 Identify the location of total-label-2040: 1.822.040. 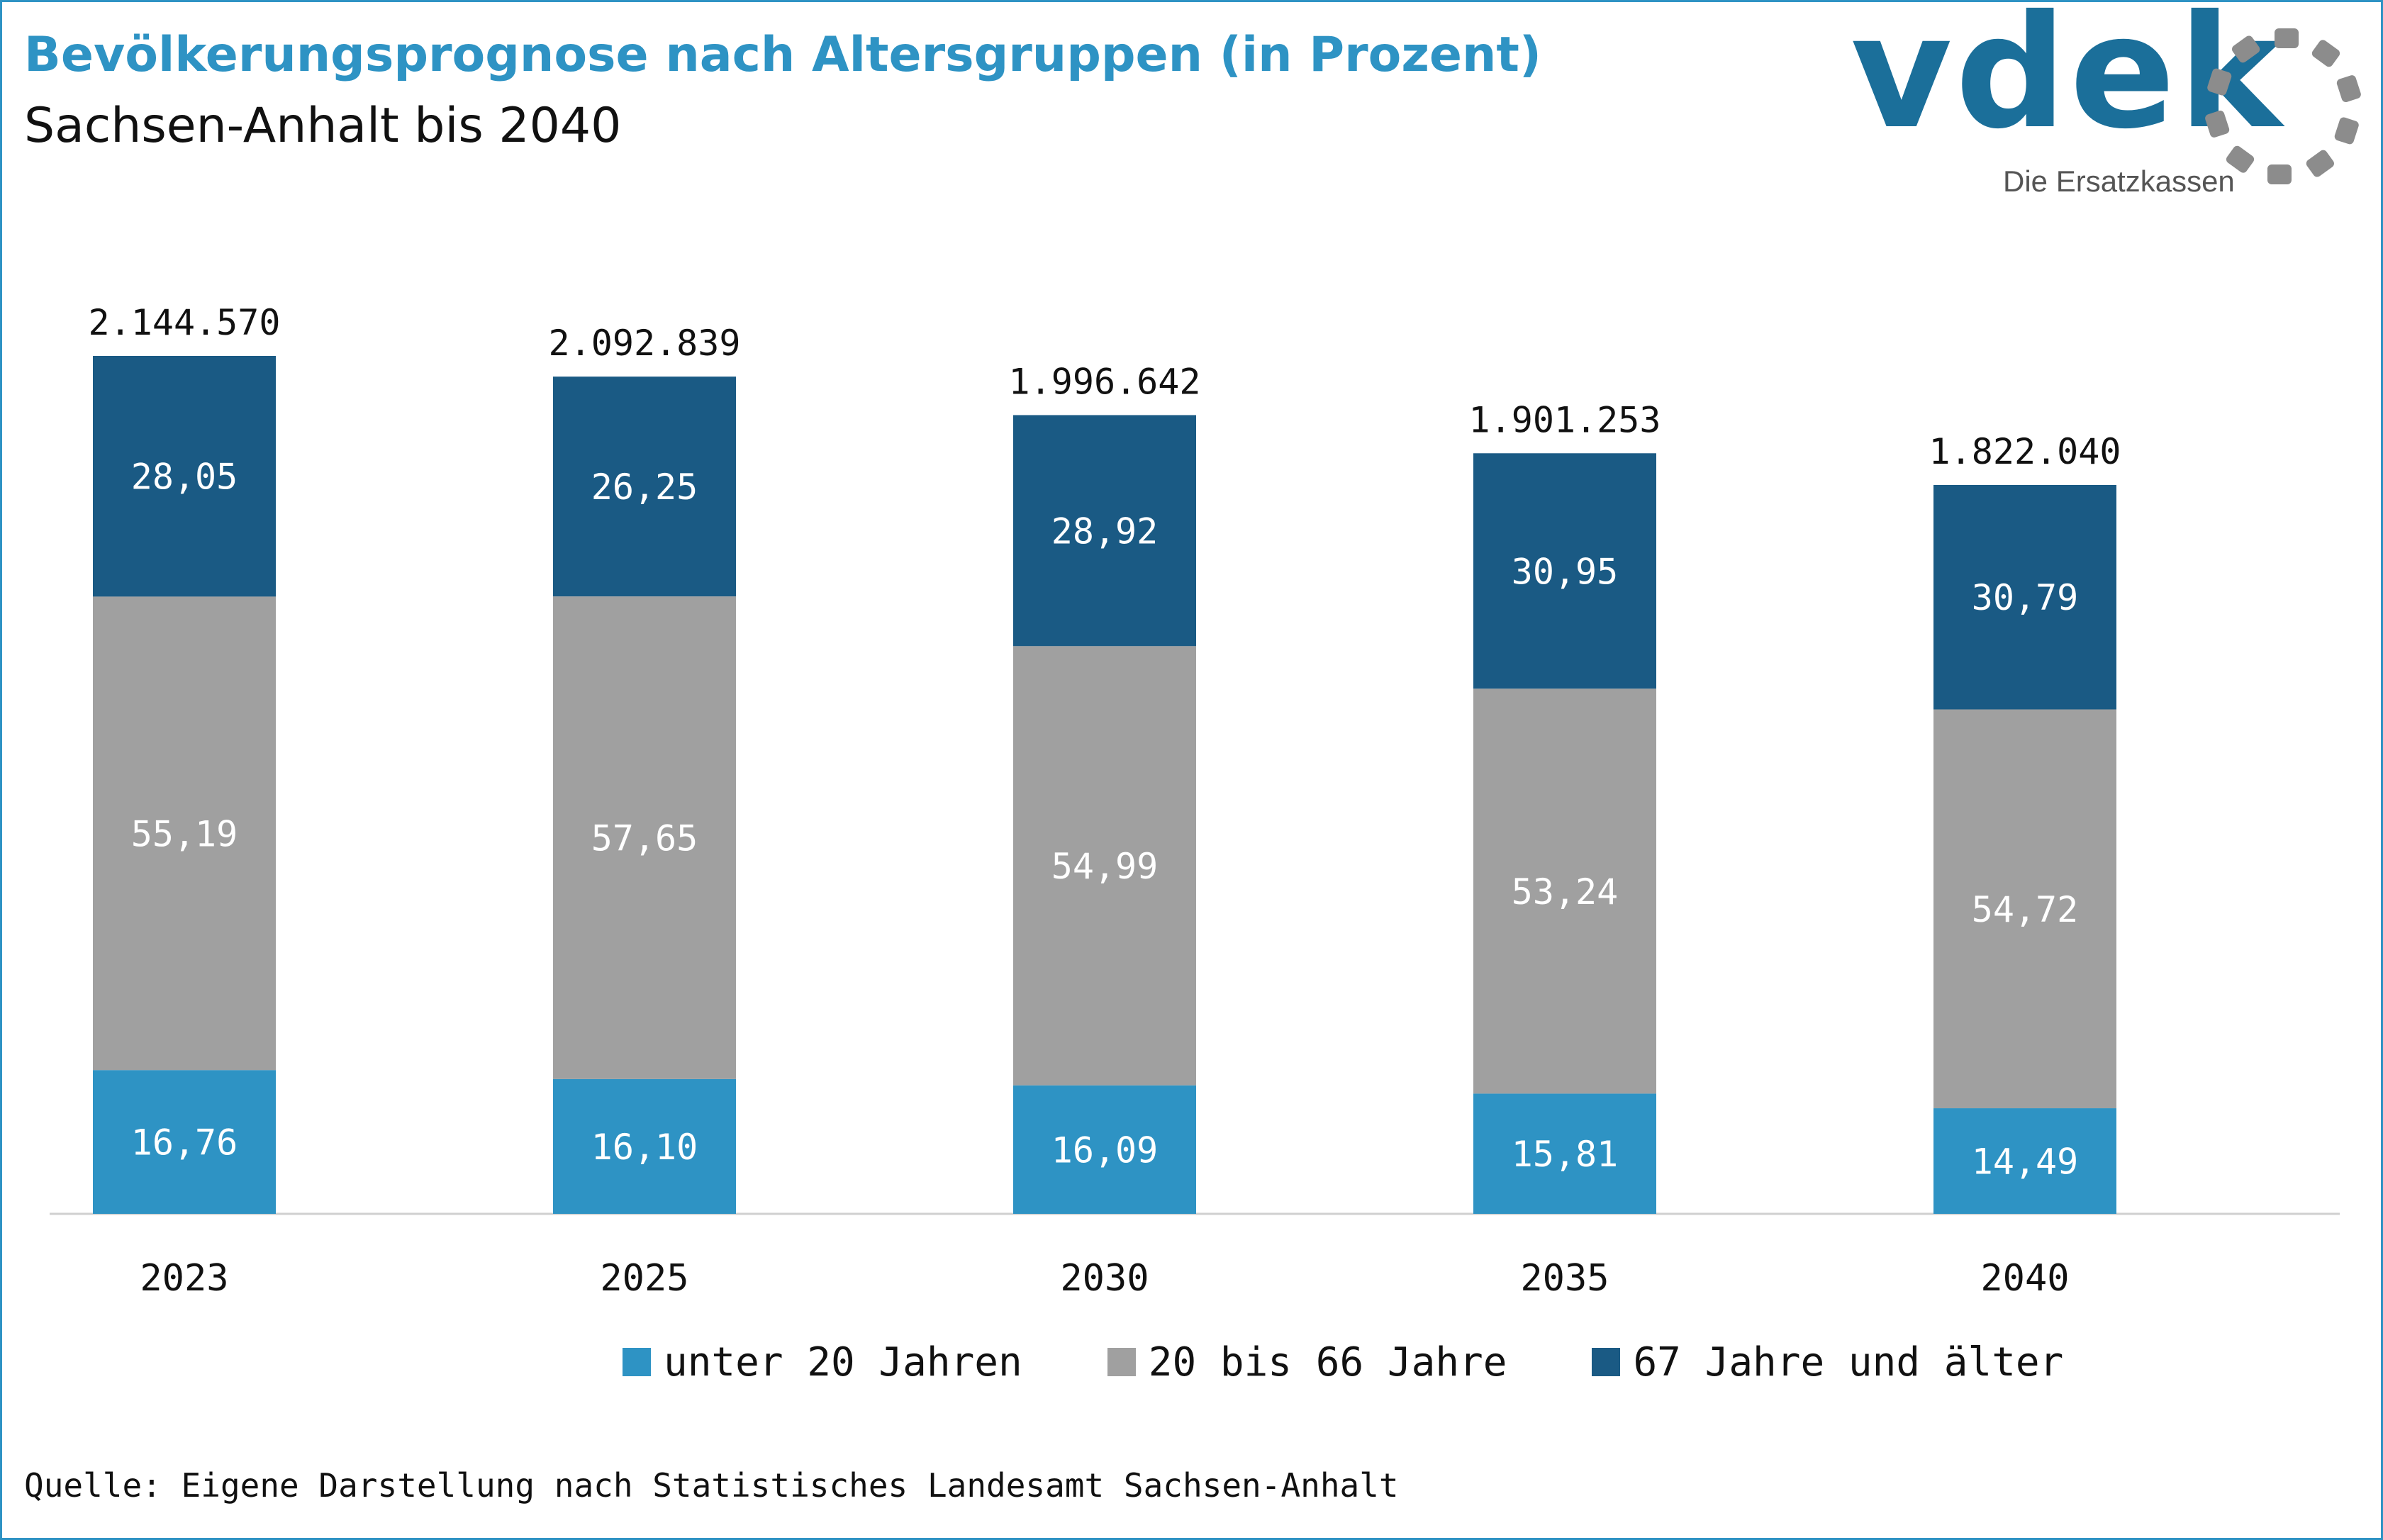
(2025, 451).